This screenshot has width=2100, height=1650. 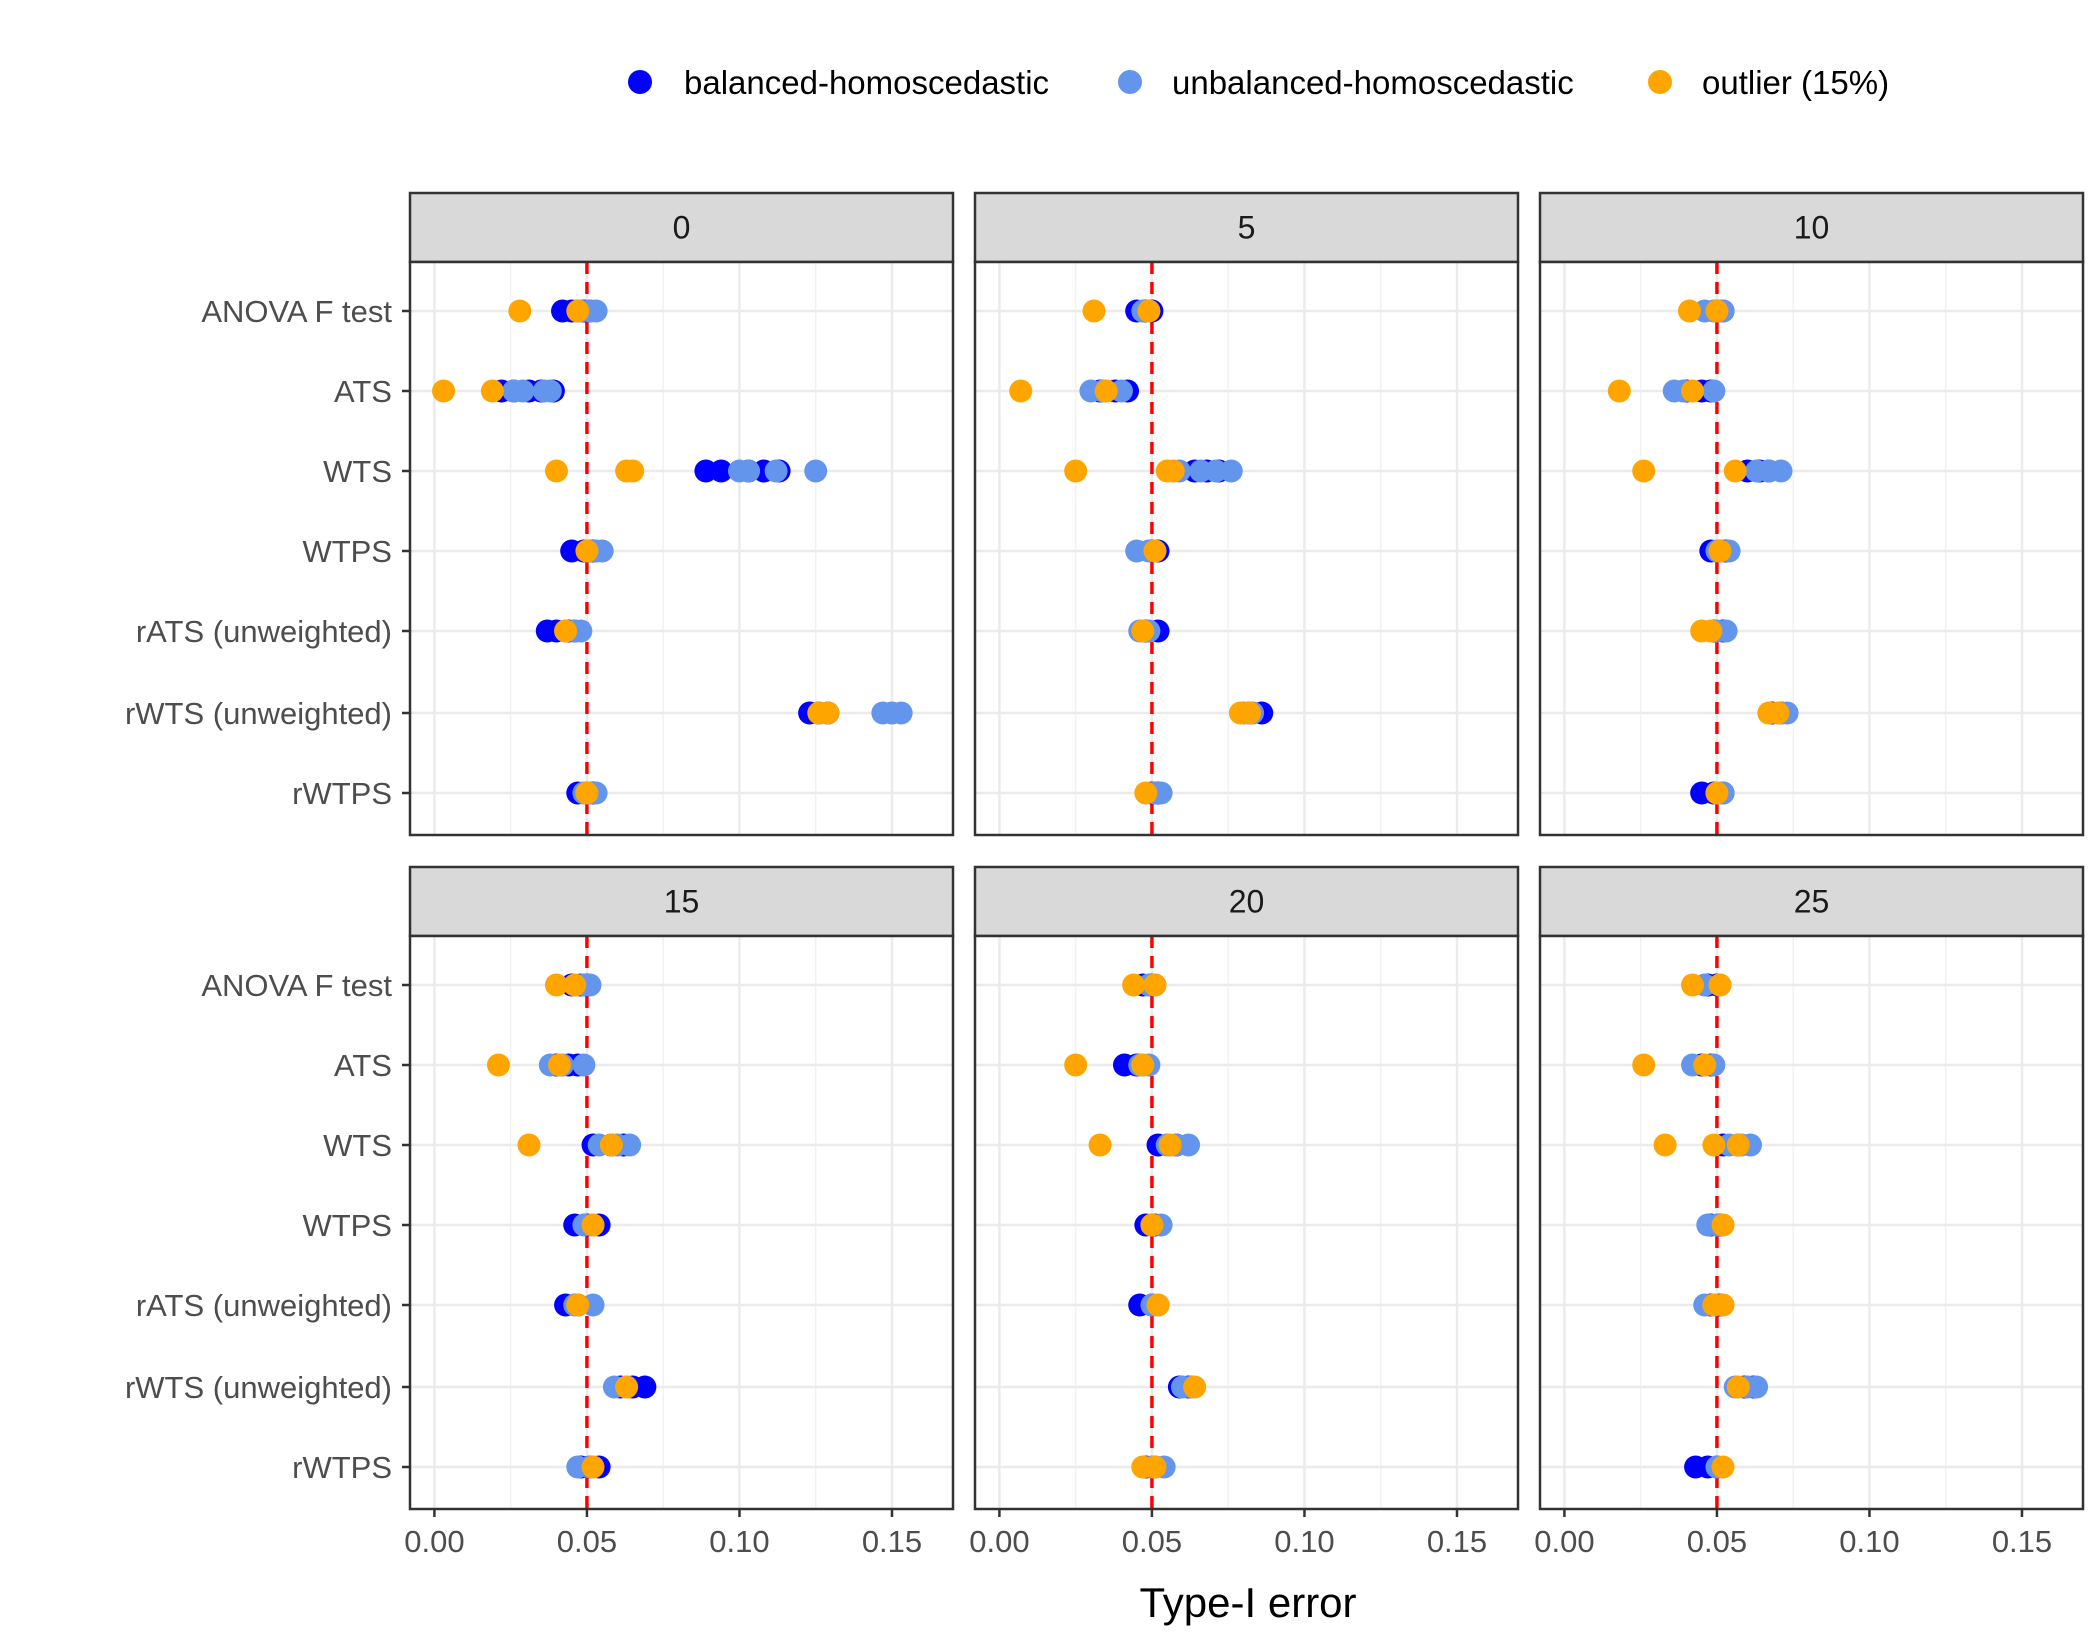 I want to click on facet-strip-label: 10, so click(x=1812, y=228).